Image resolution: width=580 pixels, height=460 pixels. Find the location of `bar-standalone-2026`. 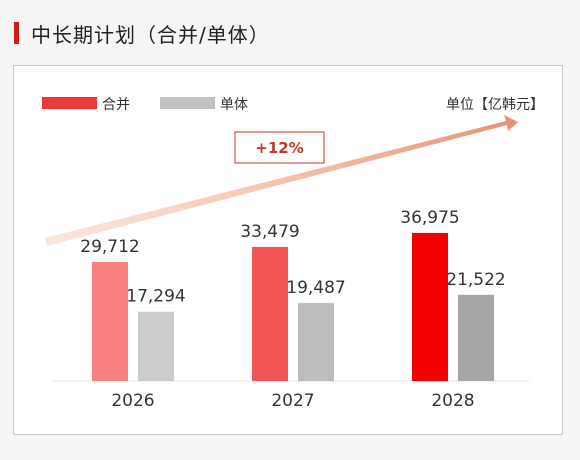

bar-standalone-2026 is located at coordinates (156, 346).